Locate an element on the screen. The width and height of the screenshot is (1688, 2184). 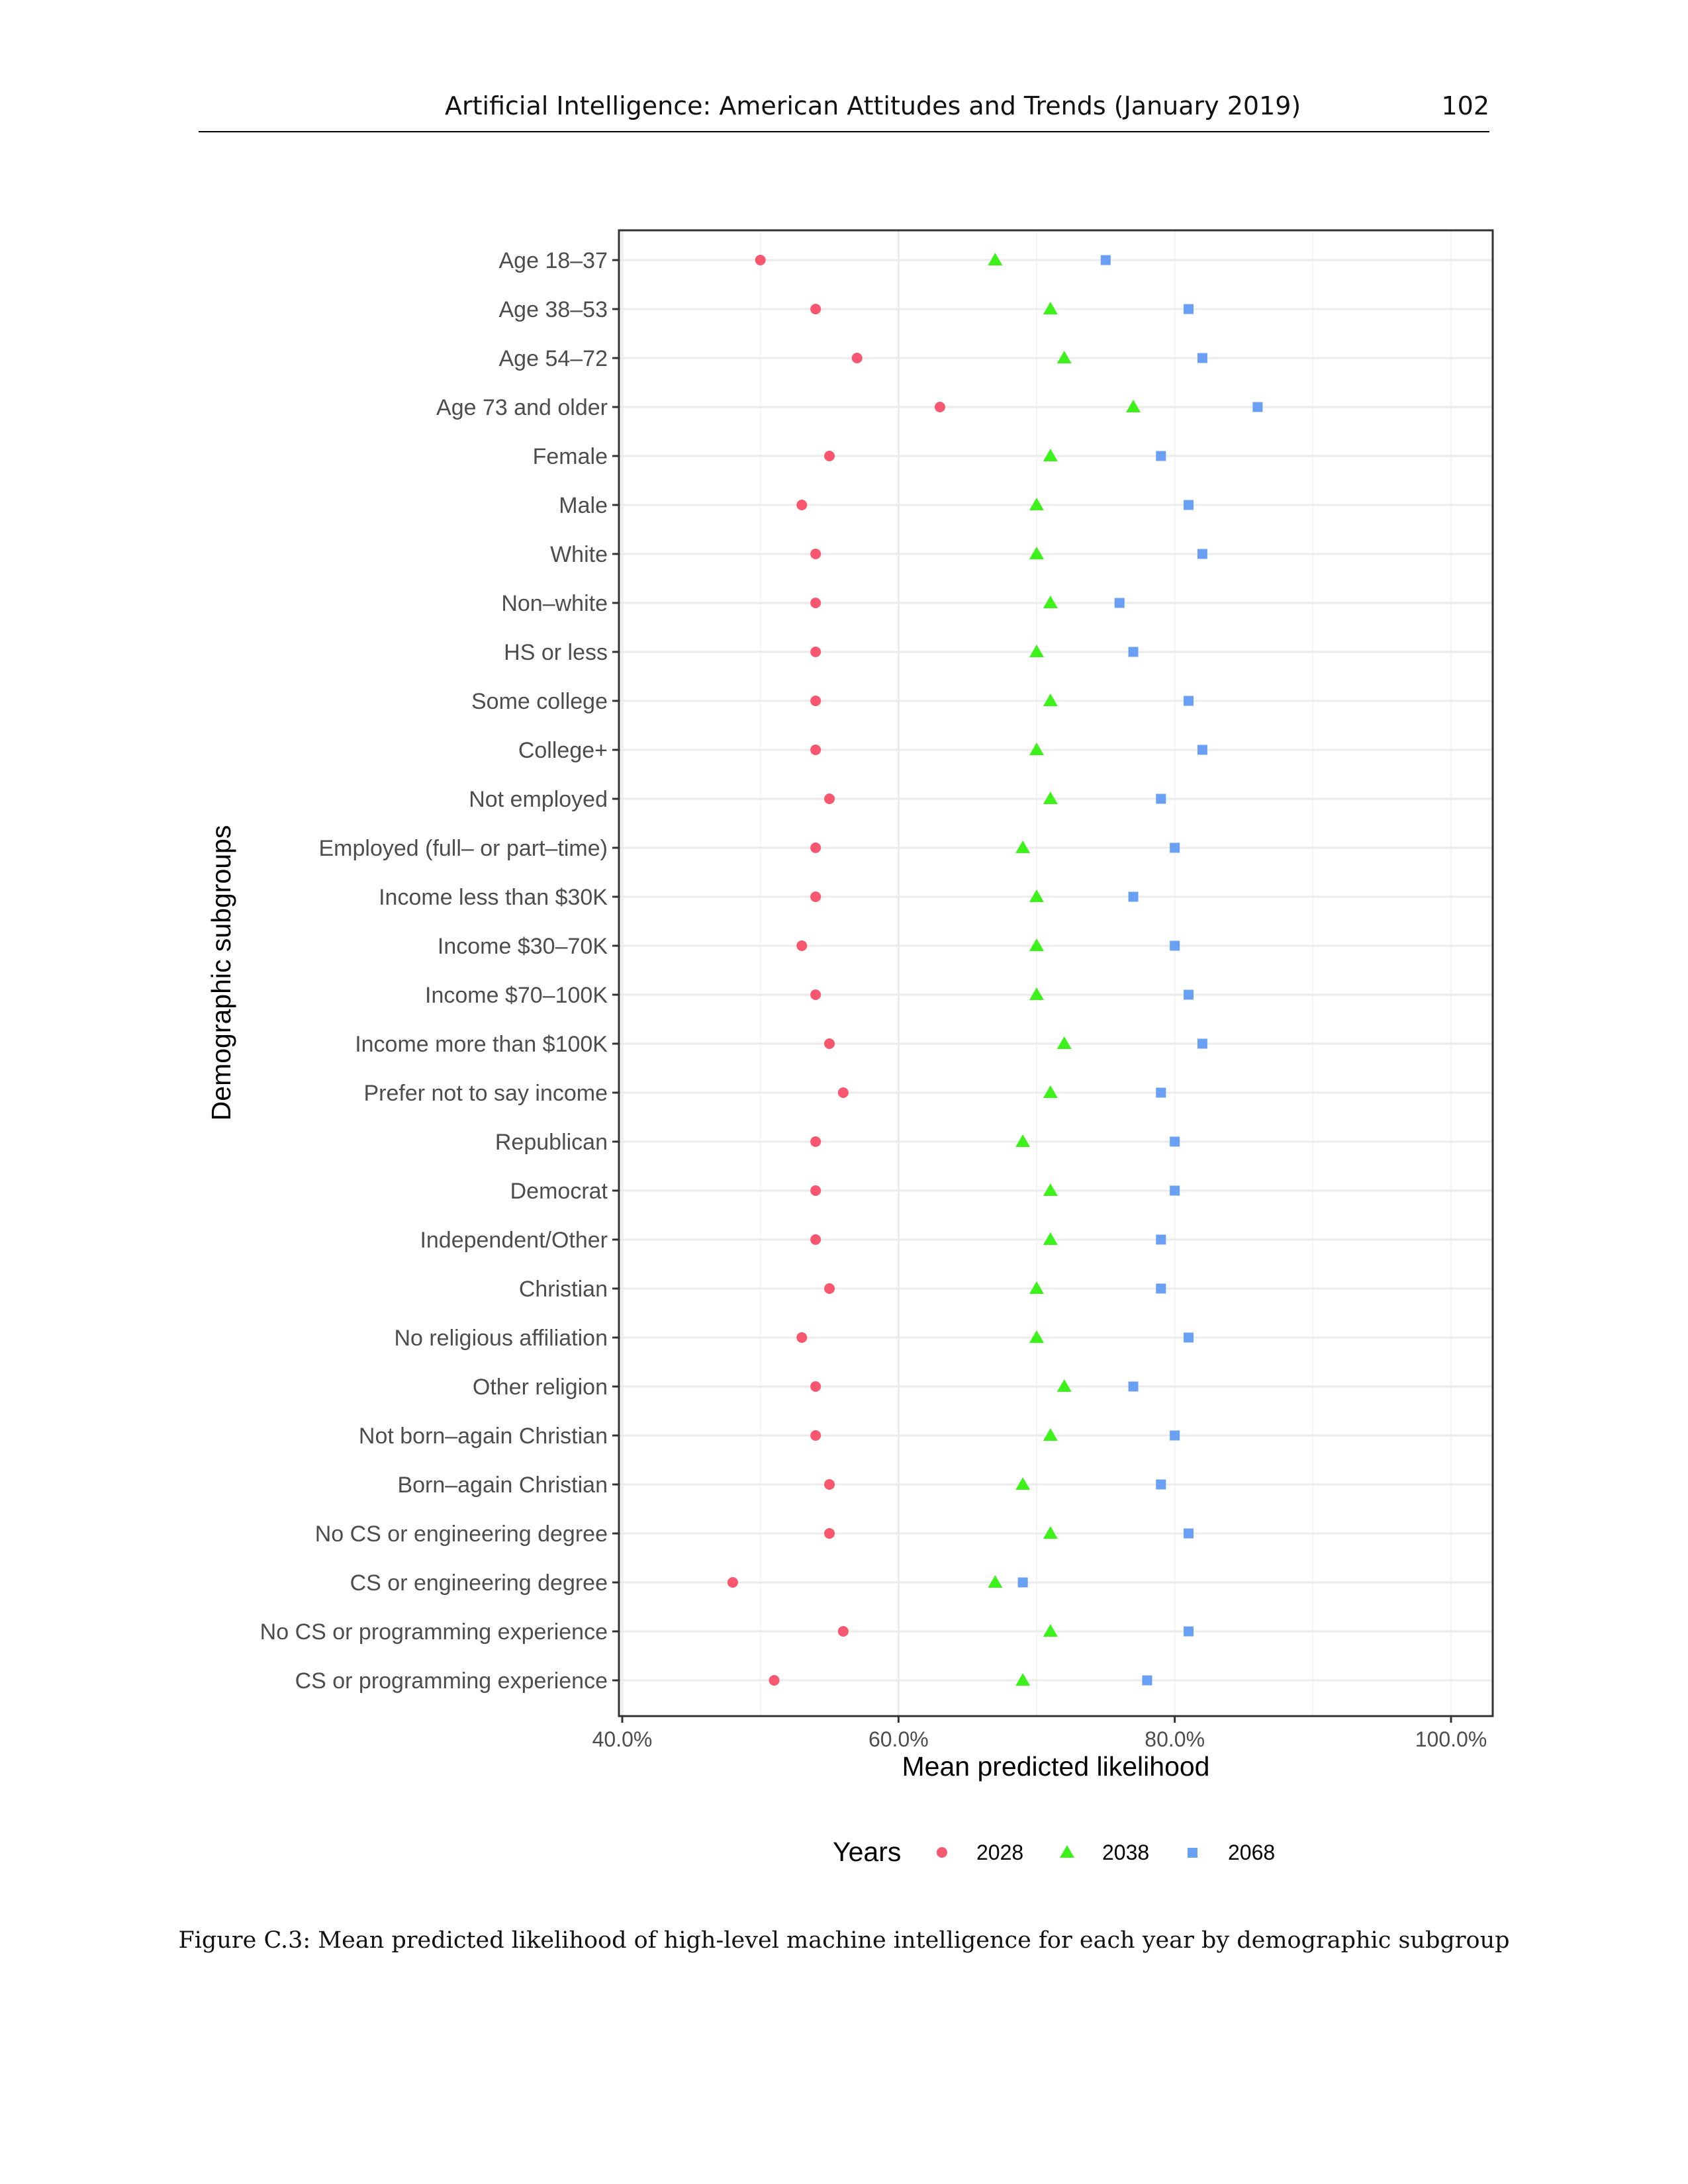
y-tick-label: Income more than $100K is located at coordinates (481, 1044).